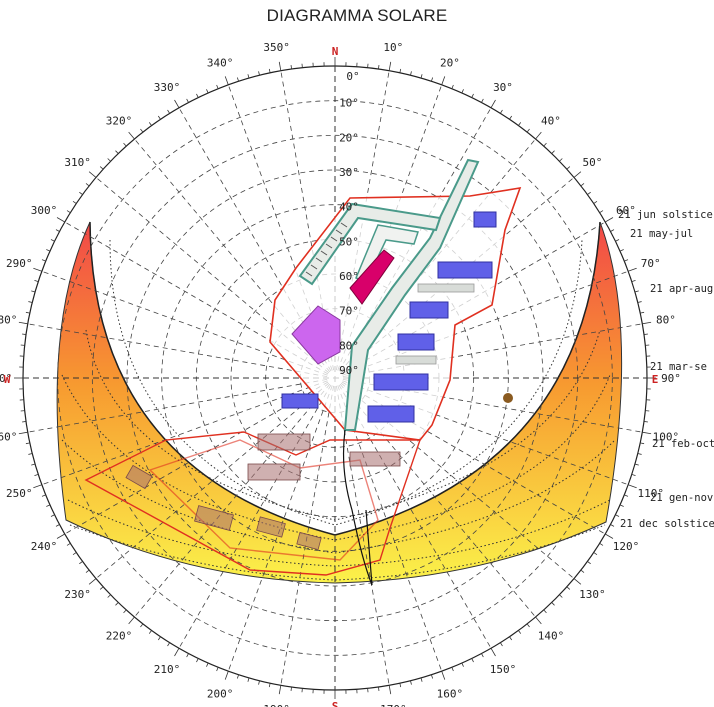 The image size is (714, 707). Describe the element at coordinates (335, 703) in the screenshot. I see `cardinal-south: S` at that location.